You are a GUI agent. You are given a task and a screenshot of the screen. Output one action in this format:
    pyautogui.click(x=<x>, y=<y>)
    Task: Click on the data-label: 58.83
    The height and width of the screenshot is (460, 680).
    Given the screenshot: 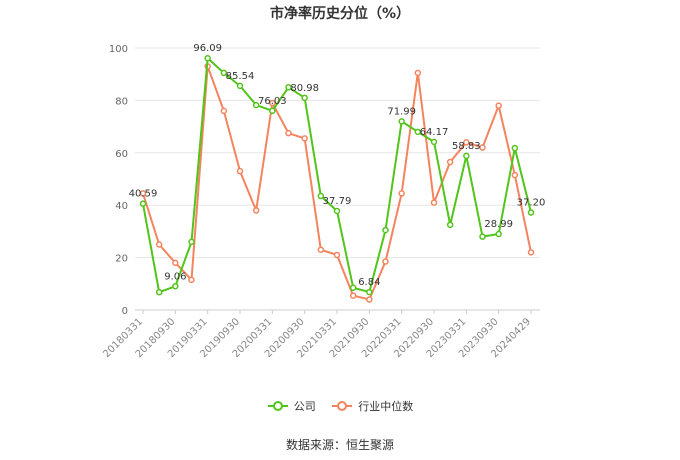 What is the action you would take?
    pyautogui.click(x=466, y=146)
    